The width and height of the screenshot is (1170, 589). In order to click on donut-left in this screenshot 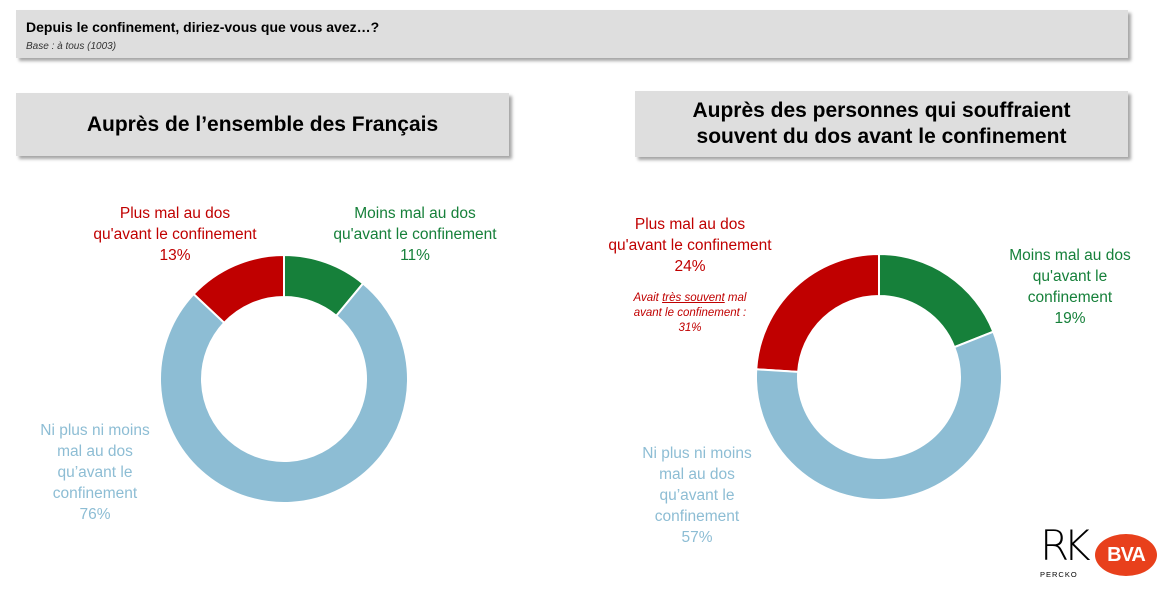, I will do `click(284, 378)`.